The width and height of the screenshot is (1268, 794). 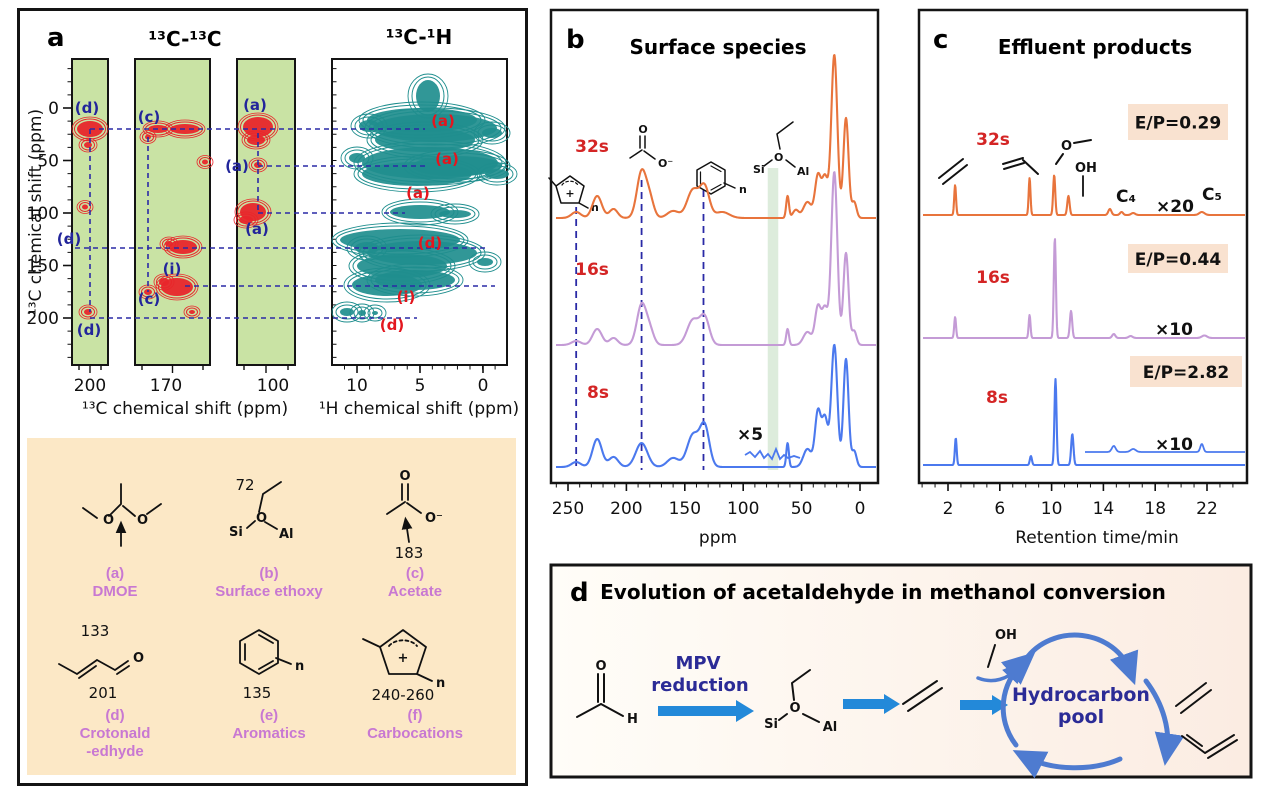 I want to click on butadiene-product-structure, so click(x=1209, y=746).